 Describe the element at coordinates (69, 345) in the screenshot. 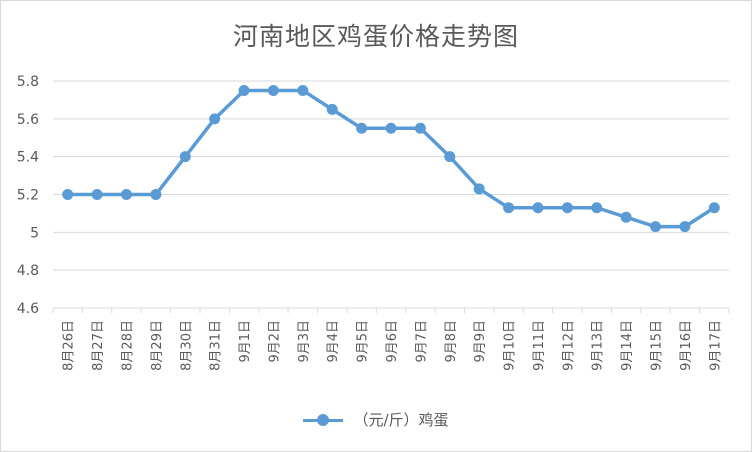

I see `x-tick-label: 8月26日` at that location.